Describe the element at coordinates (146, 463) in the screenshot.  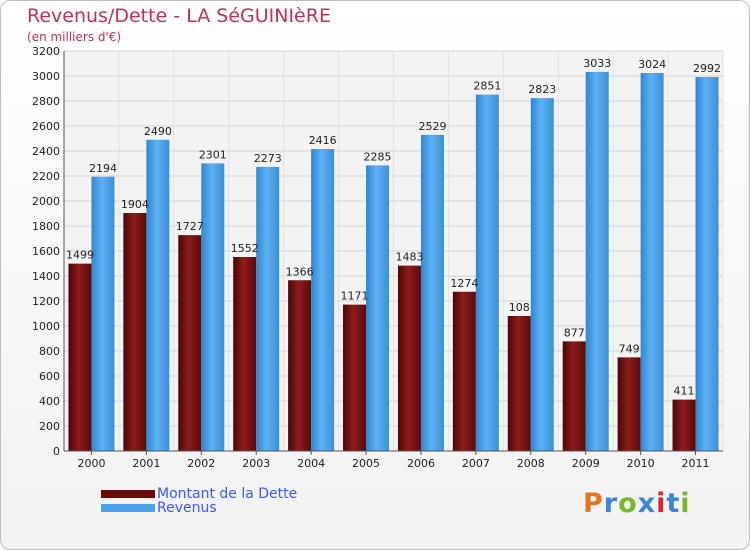
I see `x-tick-label: 2001` at that location.